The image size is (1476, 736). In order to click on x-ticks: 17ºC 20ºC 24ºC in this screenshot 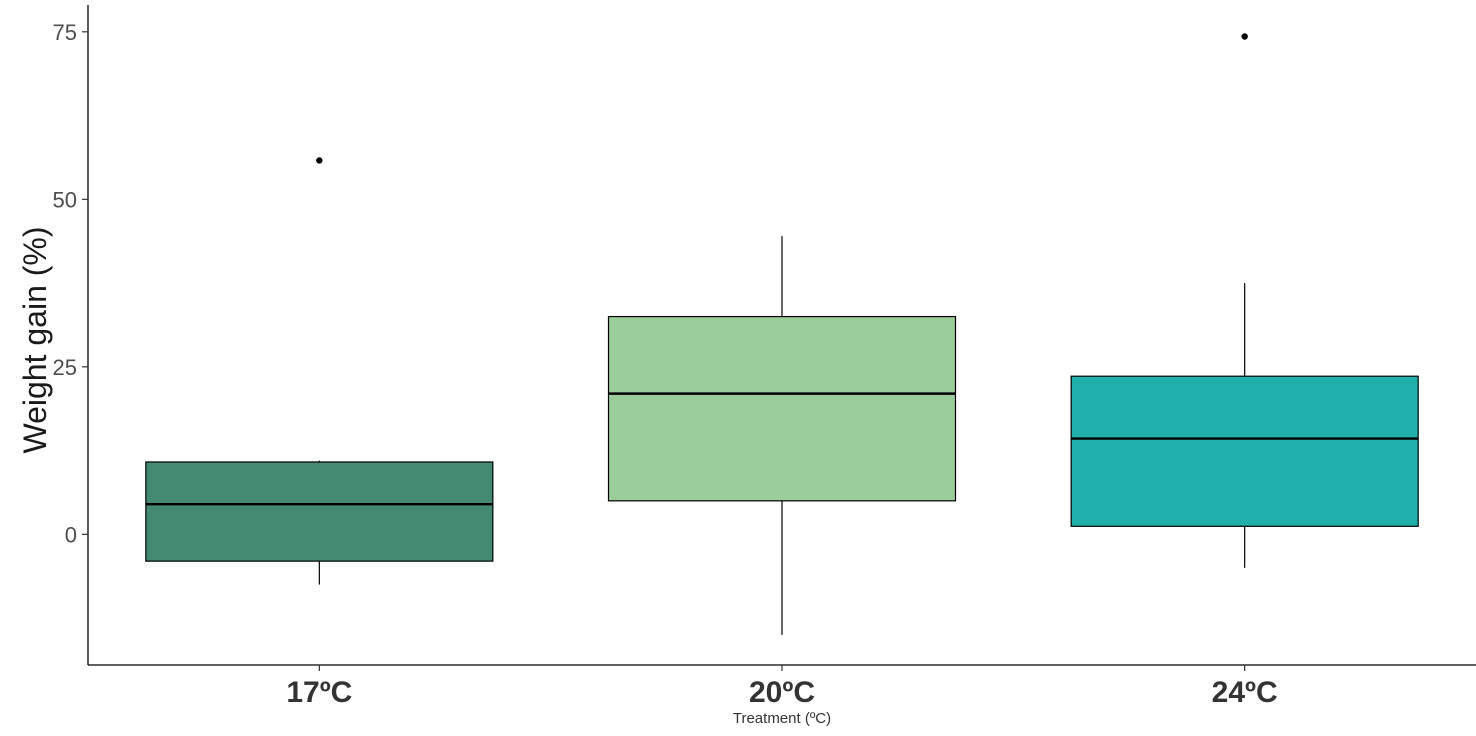, I will do `click(782, 687)`.